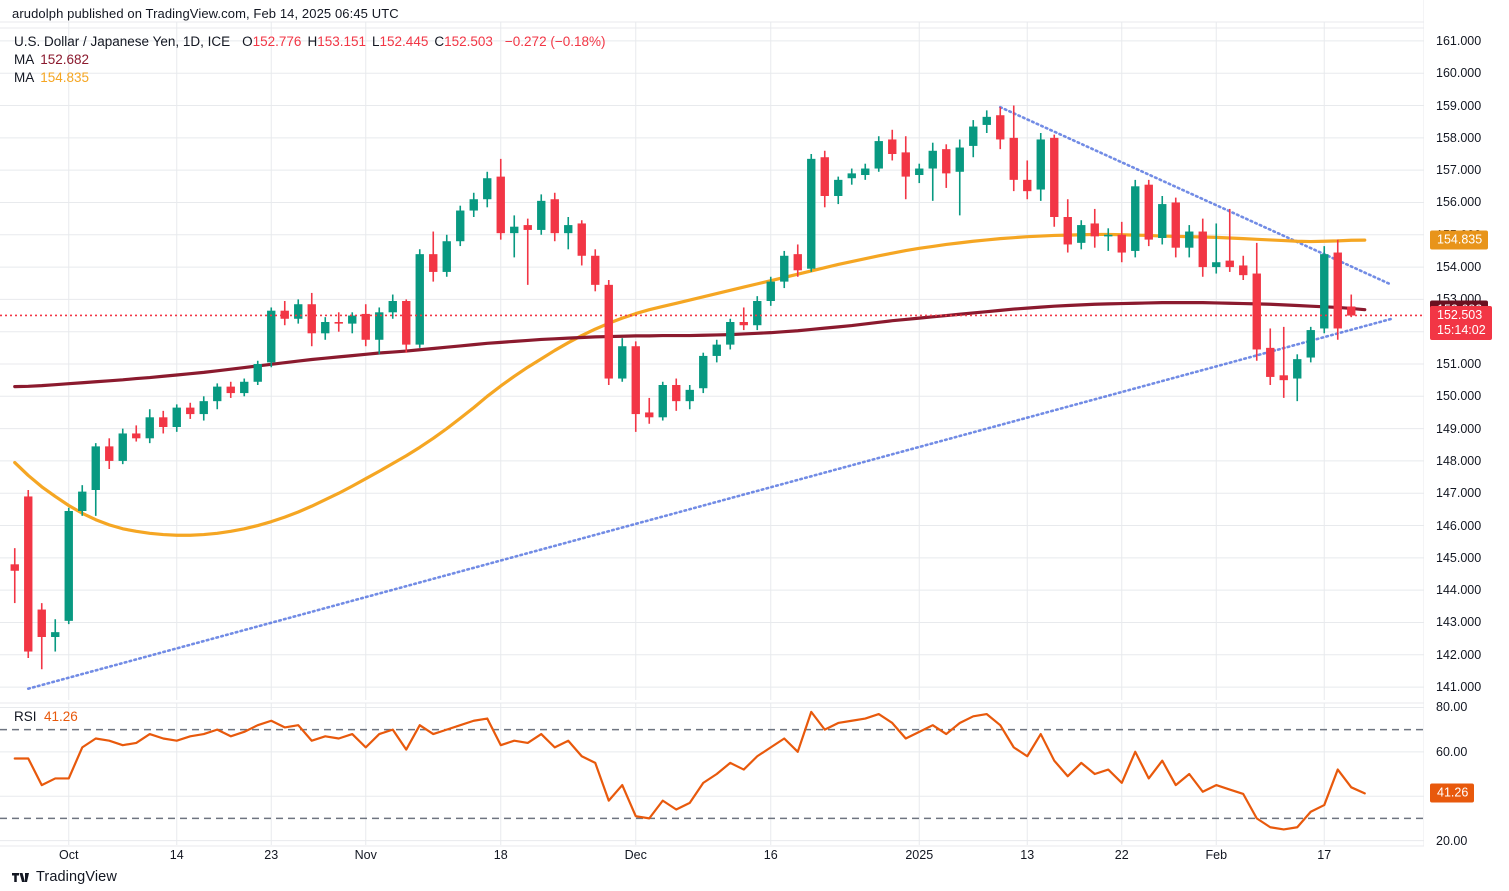 The width and height of the screenshot is (1509, 891). What do you see at coordinates (1459, 137) in the screenshot?
I see `price-axis-tick: 158.000` at bounding box center [1459, 137].